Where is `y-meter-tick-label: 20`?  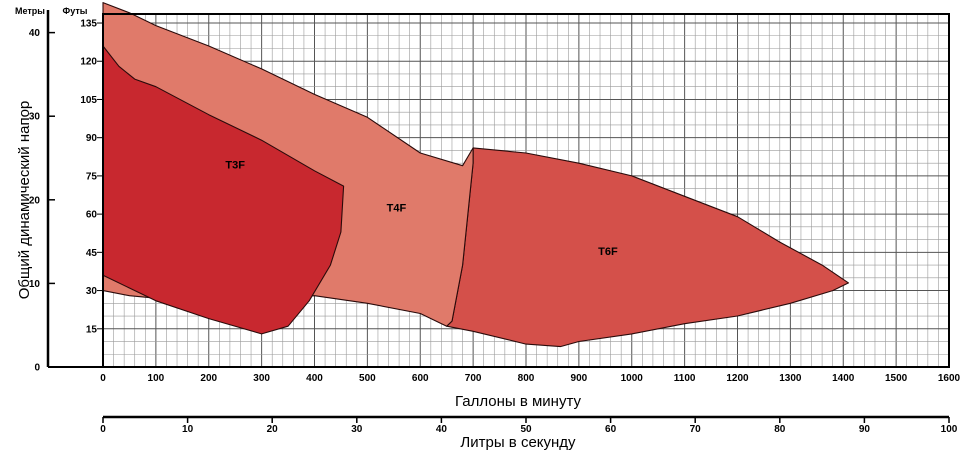 y-meter-tick-label: 20 is located at coordinates (35, 200).